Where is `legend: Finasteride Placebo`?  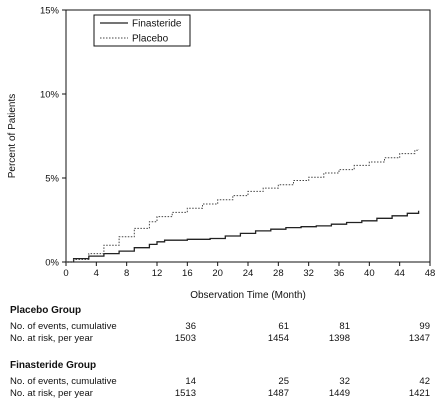 legend: Finasteride Placebo is located at coordinates (142, 30).